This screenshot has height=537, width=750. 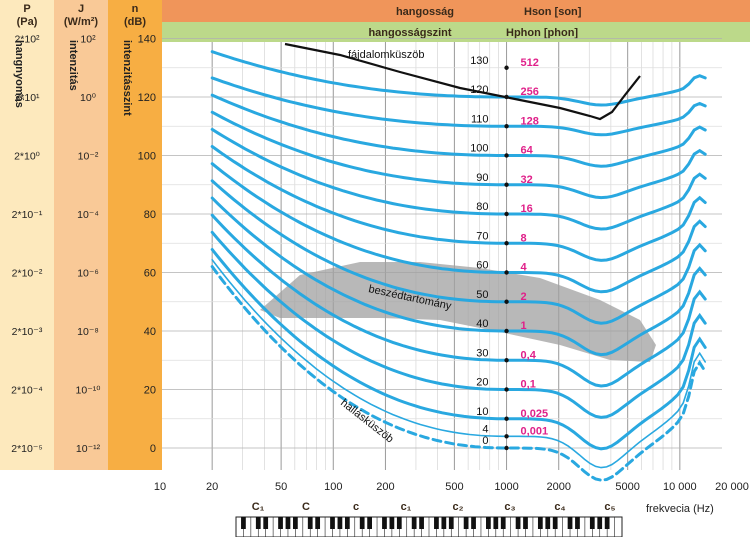 I want to click on pressure-tick-label: 2*10⁻², so click(x=27, y=274).